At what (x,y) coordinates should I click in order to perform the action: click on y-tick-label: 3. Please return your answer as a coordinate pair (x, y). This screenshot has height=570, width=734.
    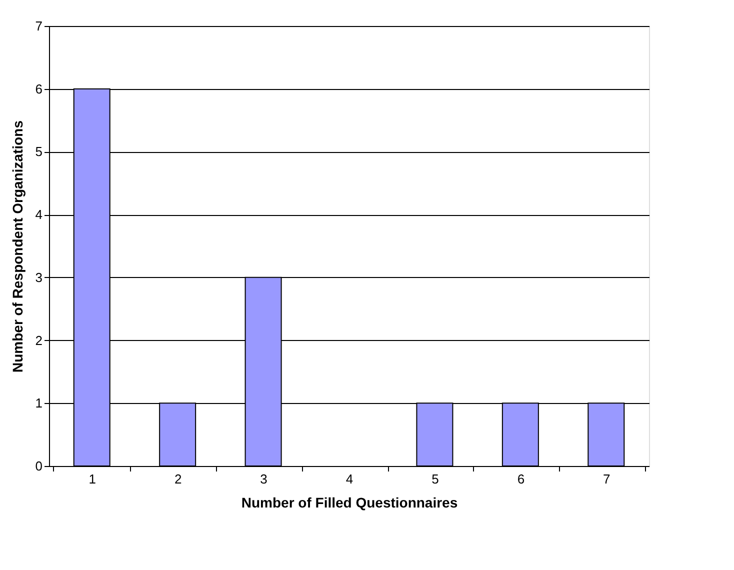
    Looking at the image, I should click on (38, 277).